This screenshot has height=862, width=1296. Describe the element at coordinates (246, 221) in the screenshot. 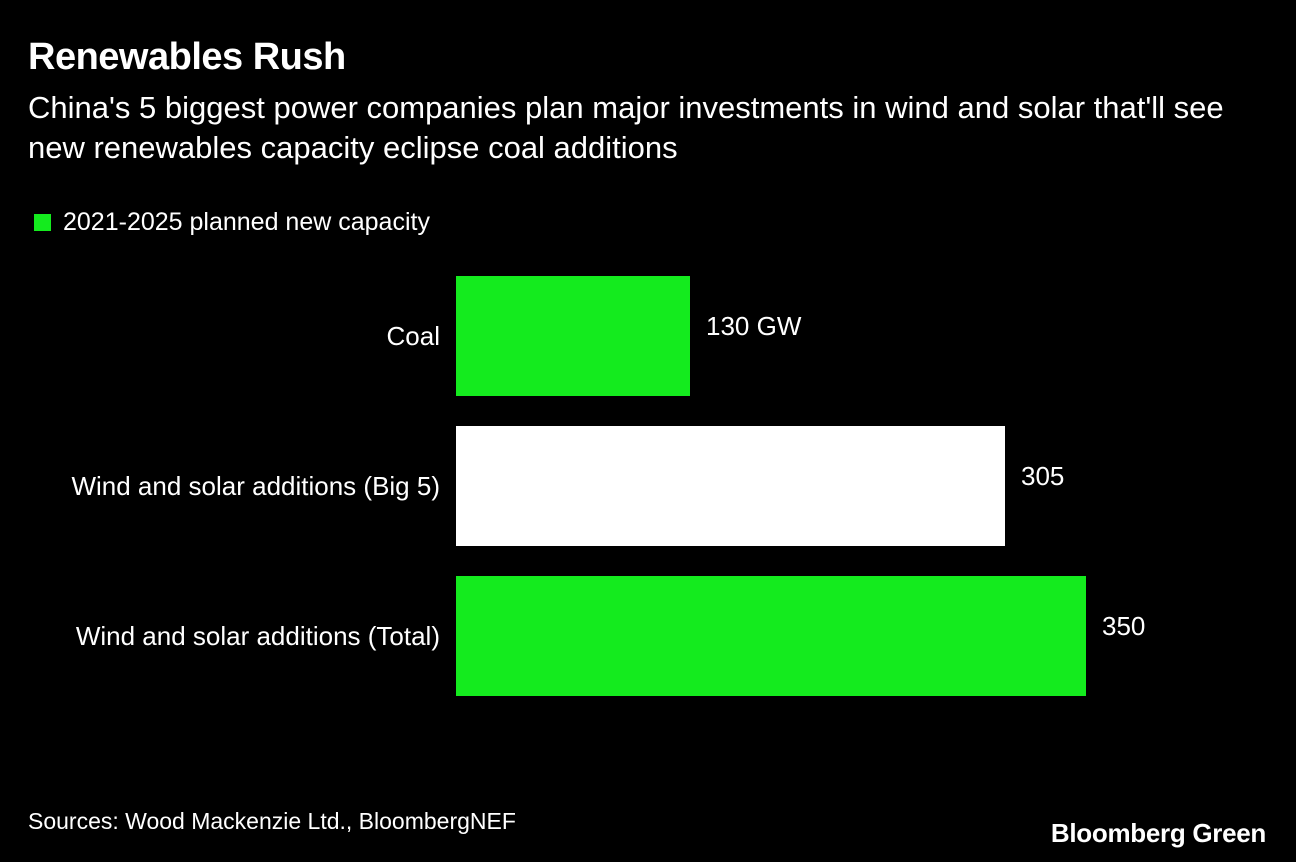

I see `legend-label: 2021-2025 planned new capacity` at that location.